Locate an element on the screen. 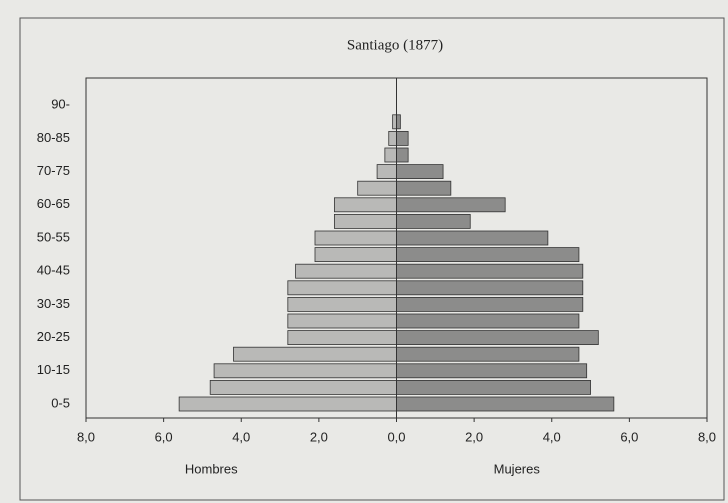  legend-label: Mujeres is located at coordinates (517, 468).